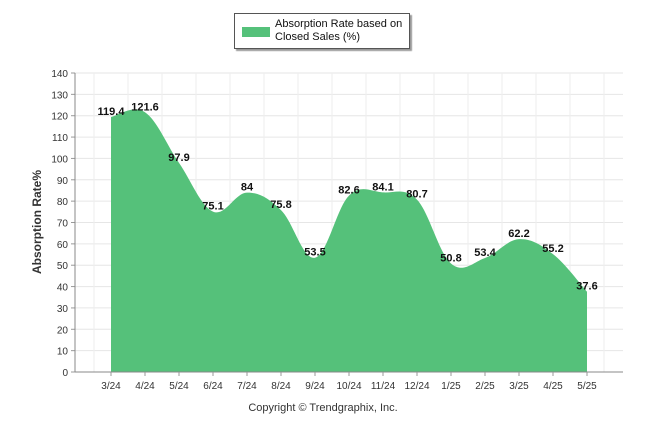 Image resolution: width=646 pixels, height=434 pixels. I want to click on x-tick-label: 5/24, so click(179, 386).